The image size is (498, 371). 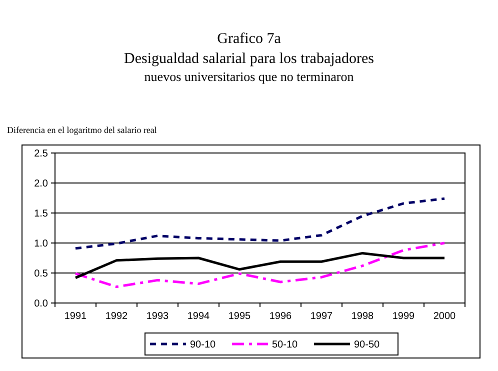 I want to click on x-tick-label: 1993, so click(x=158, y=316).